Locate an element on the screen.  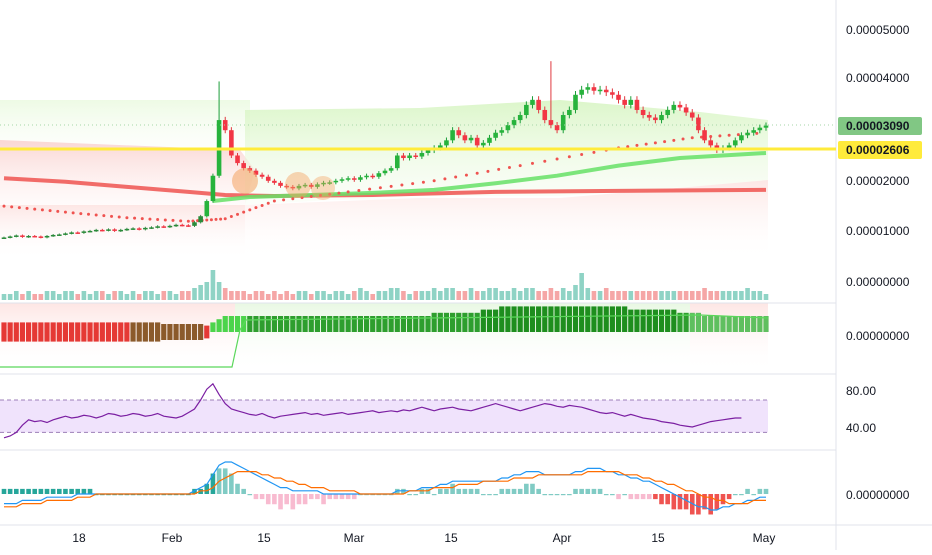
signal-path is located at coordinates (385, 489).